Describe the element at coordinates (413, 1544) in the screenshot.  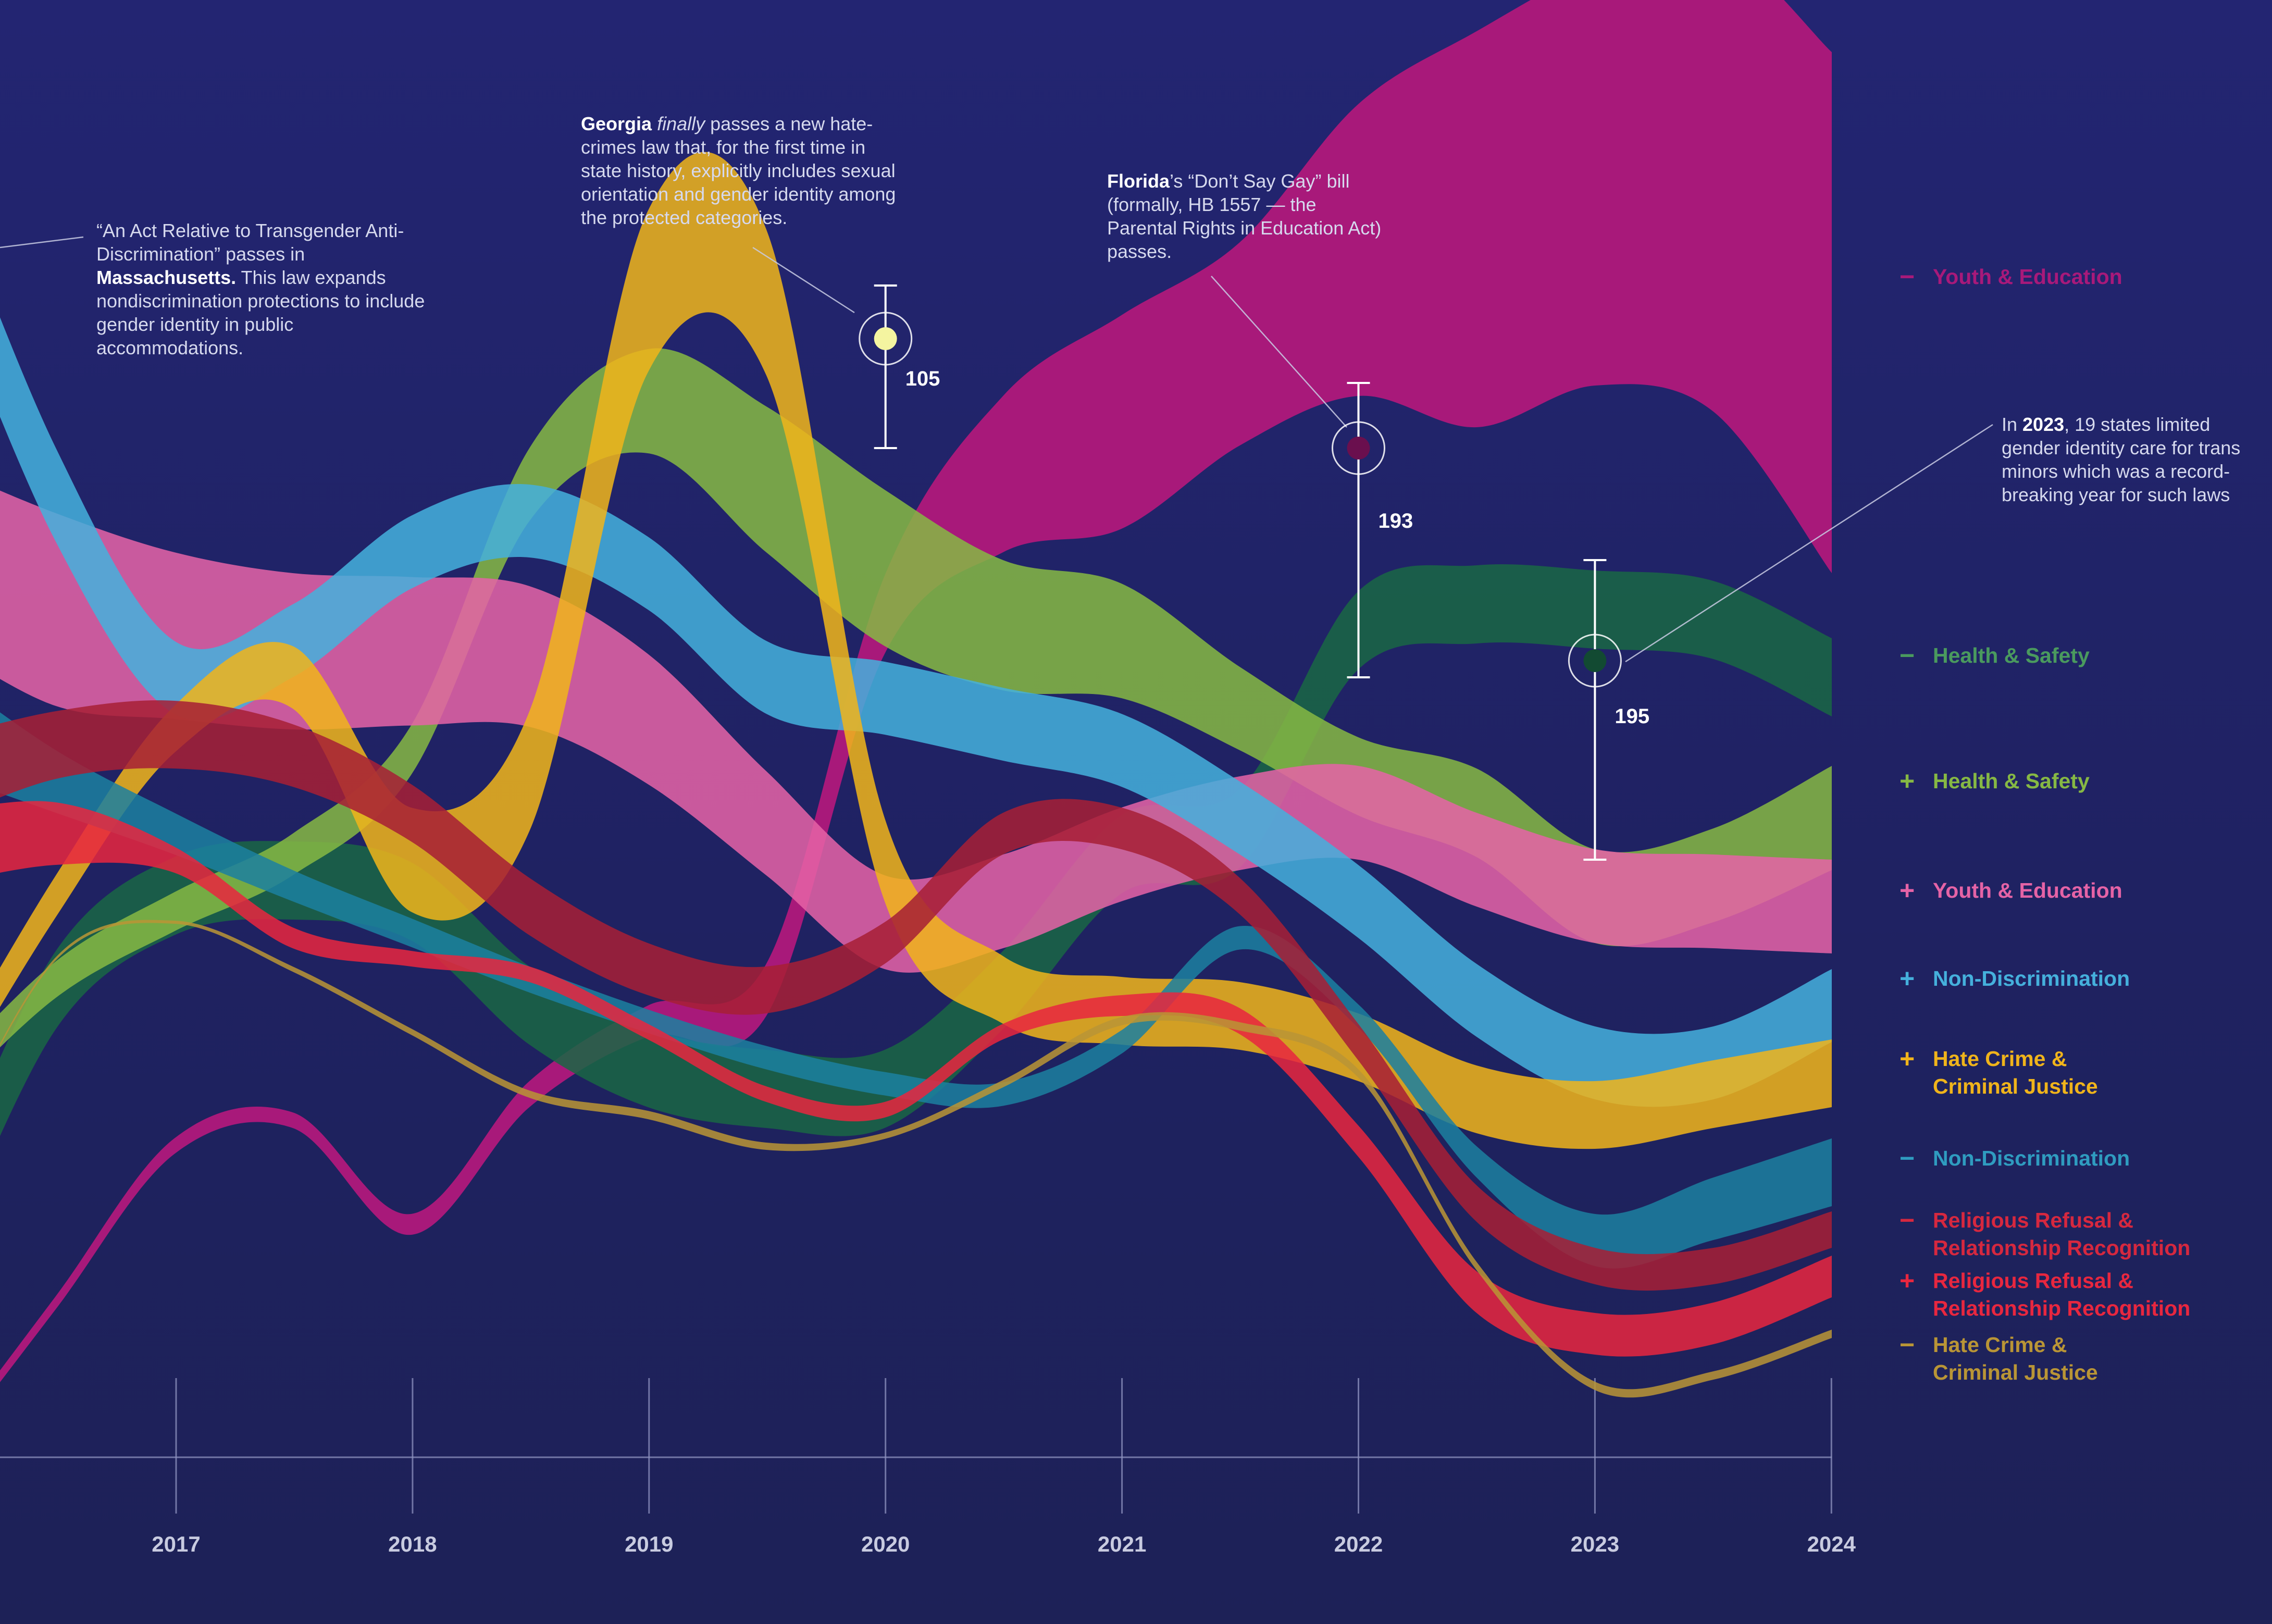
I see `x-tick-label: 2018` at that location.